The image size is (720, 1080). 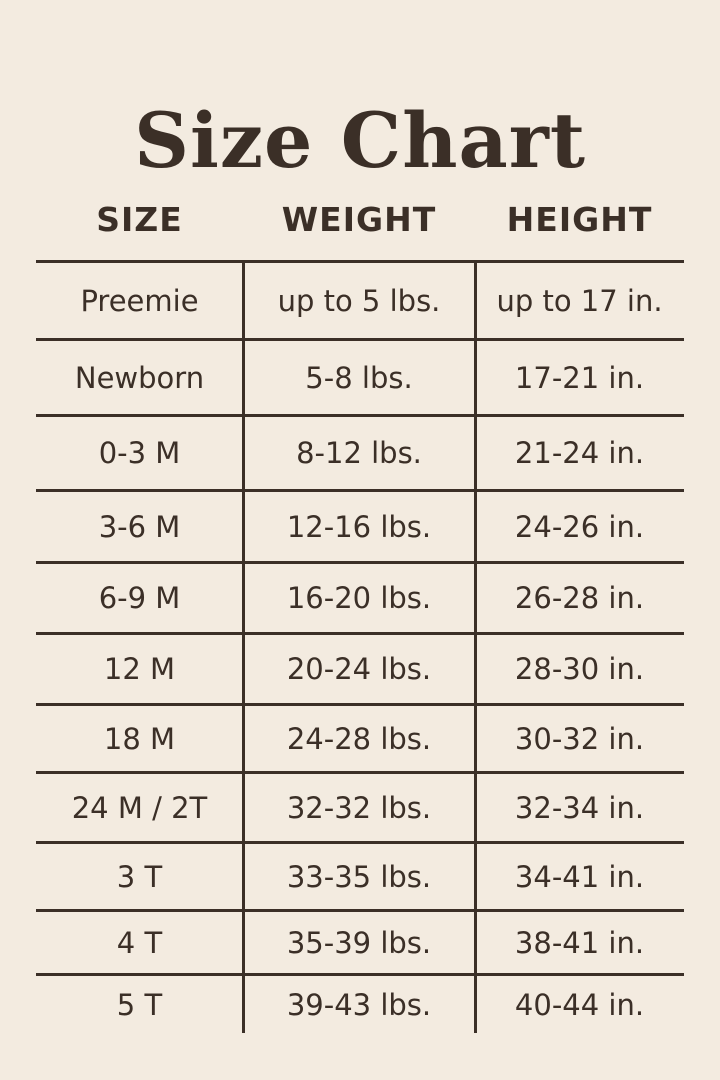 I want to click on cell-size: 6-9 M, so click(x=139, y=598).